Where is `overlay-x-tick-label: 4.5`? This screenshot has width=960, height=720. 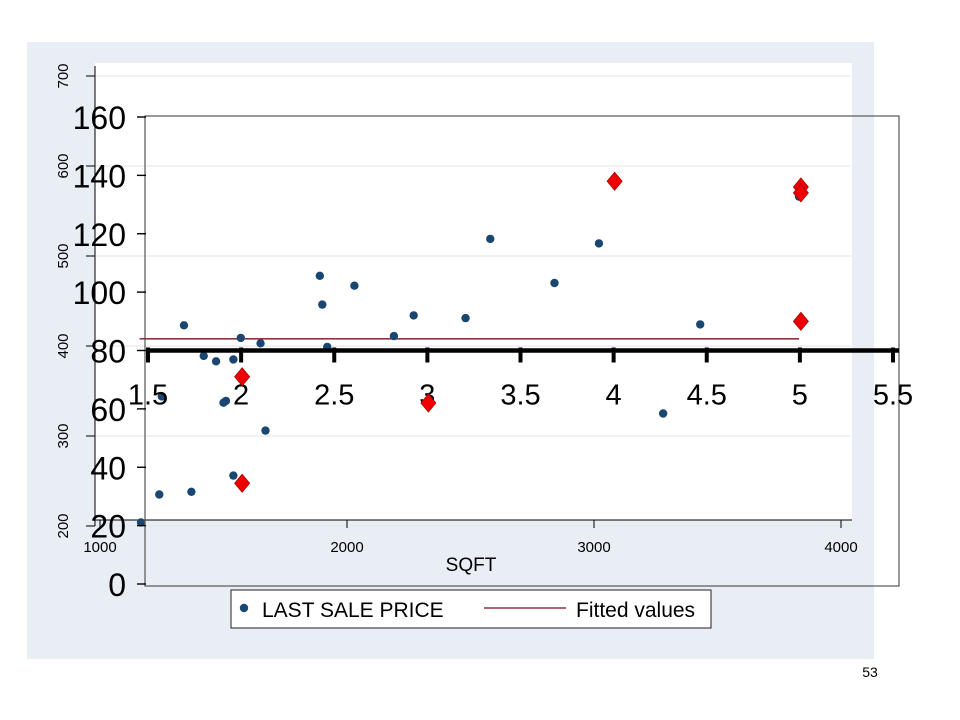
overlay-x-tick-label: 4.5 is located at coordinates (707, 396).